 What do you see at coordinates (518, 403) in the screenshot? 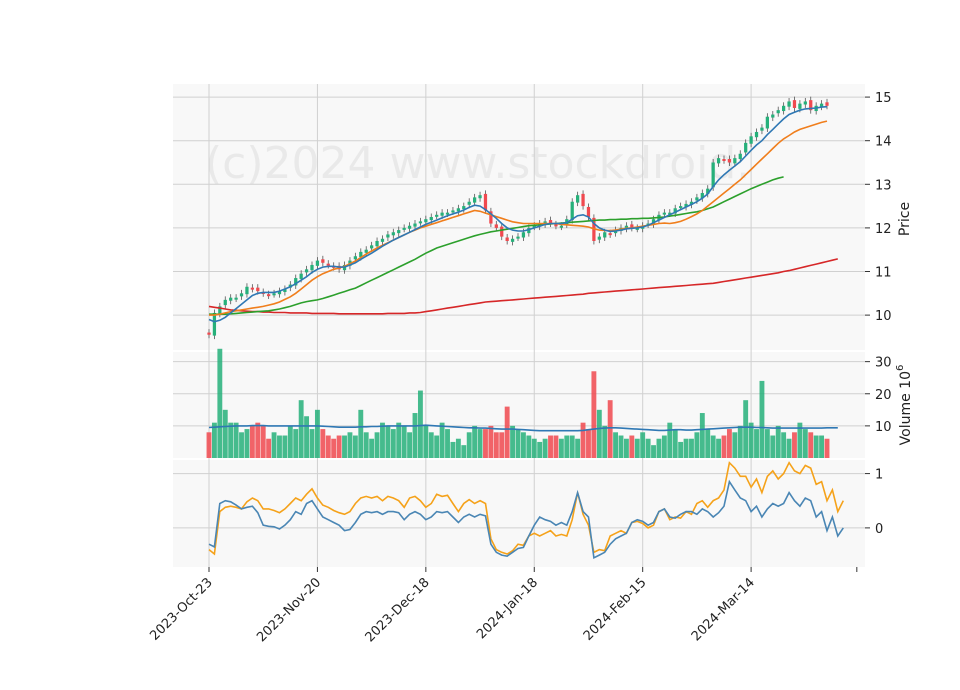
I see `volume-bars` at bounding box center [518, 403].